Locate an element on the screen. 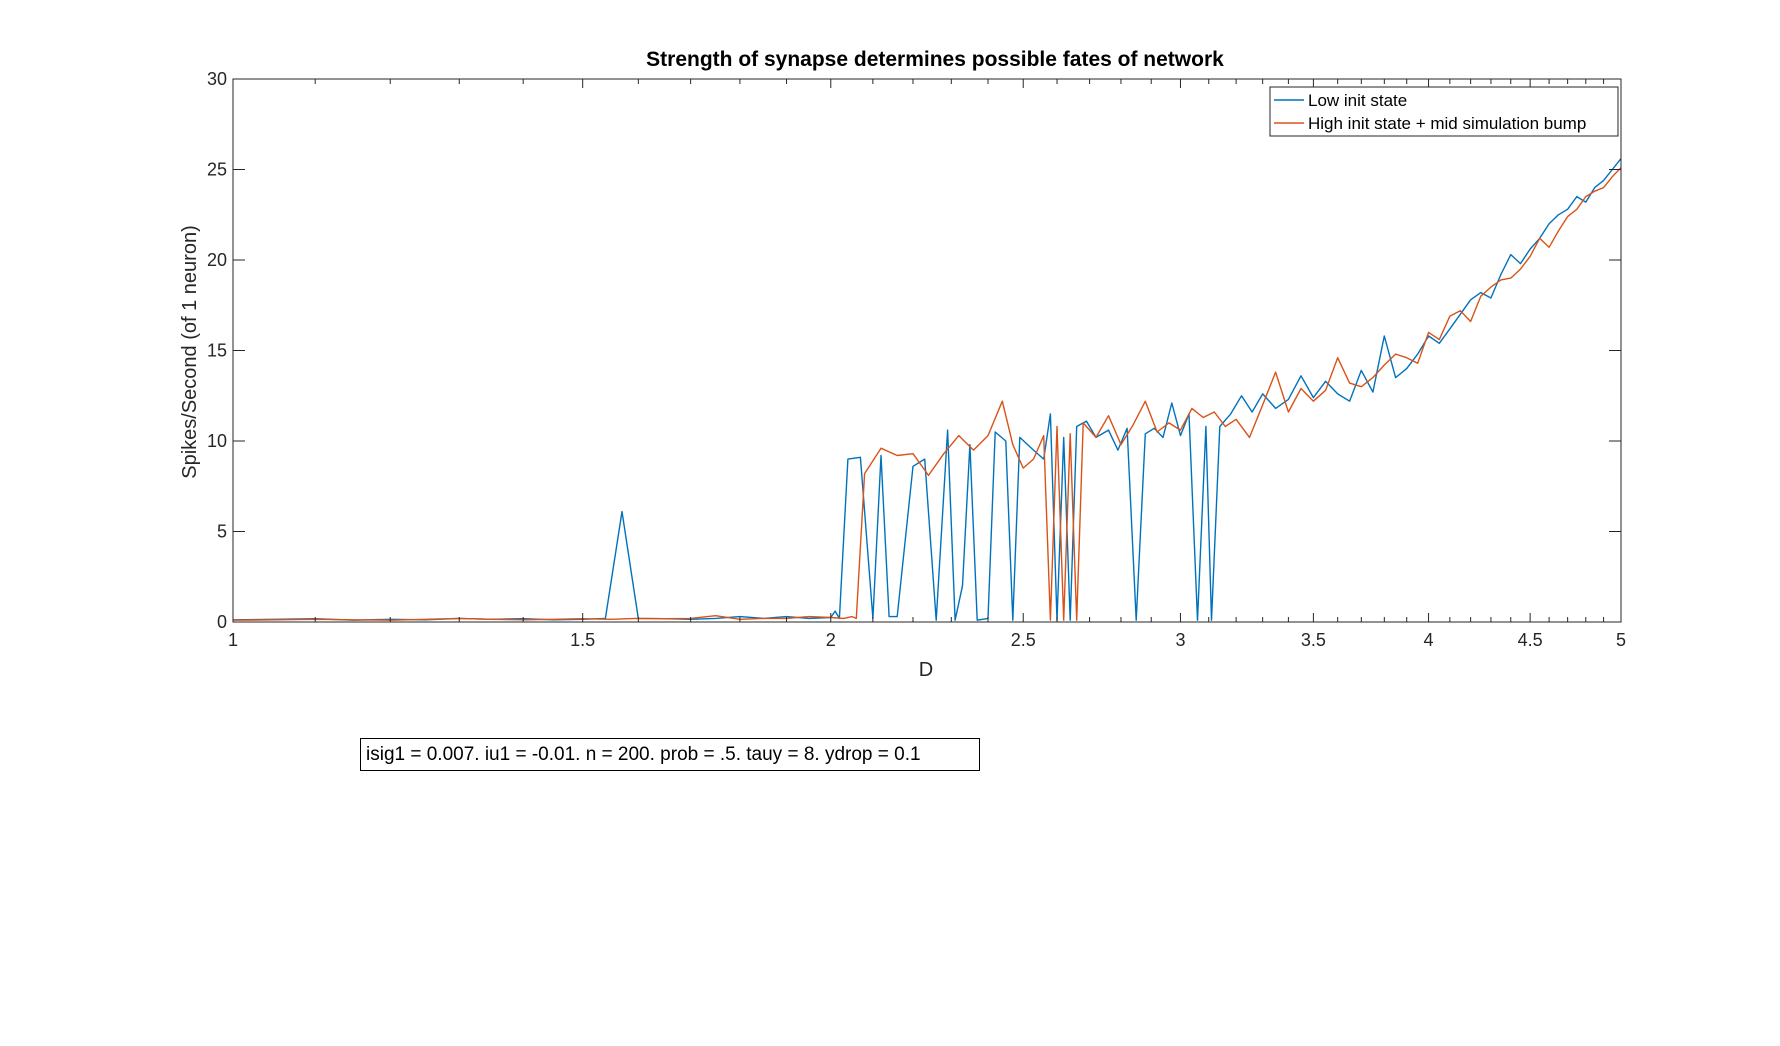 This screenshot has width=1780, height=1046. x-tick-label: 4.5 is located at coordinates (1530, 640).